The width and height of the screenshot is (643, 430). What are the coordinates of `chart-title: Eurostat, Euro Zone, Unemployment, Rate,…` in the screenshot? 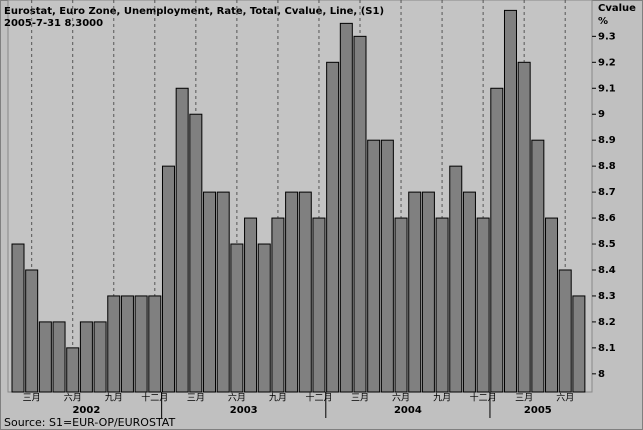 It's located at (194, 11).